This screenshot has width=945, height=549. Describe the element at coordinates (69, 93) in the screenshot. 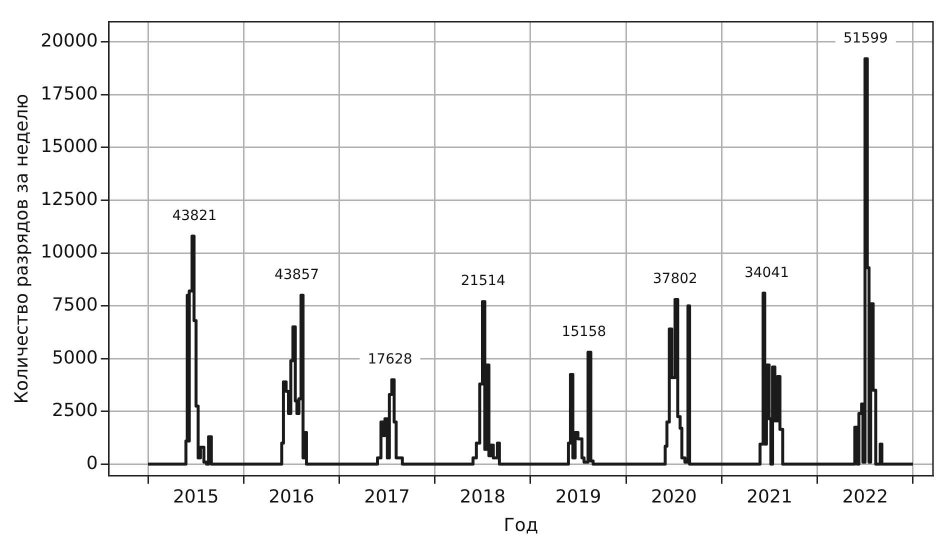

I see `y-tick-label: 17500` at that location.